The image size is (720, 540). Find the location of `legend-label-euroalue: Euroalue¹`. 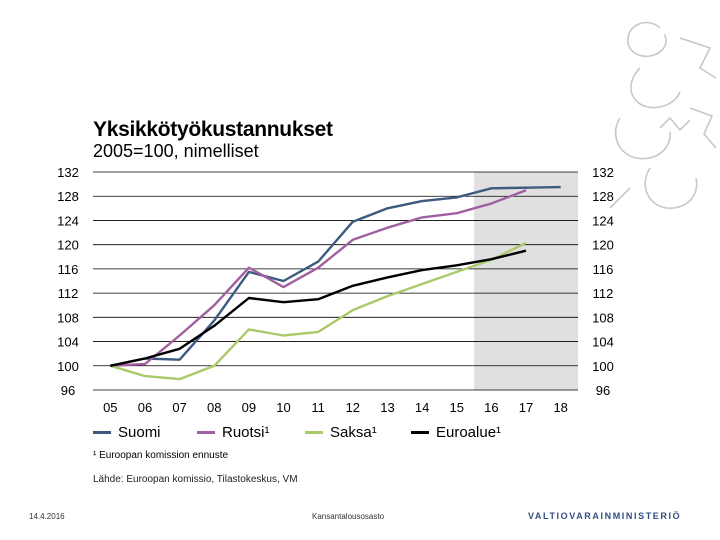

legend-label-euroalue: Euroalue¹ is located at coordinates (469, 432).